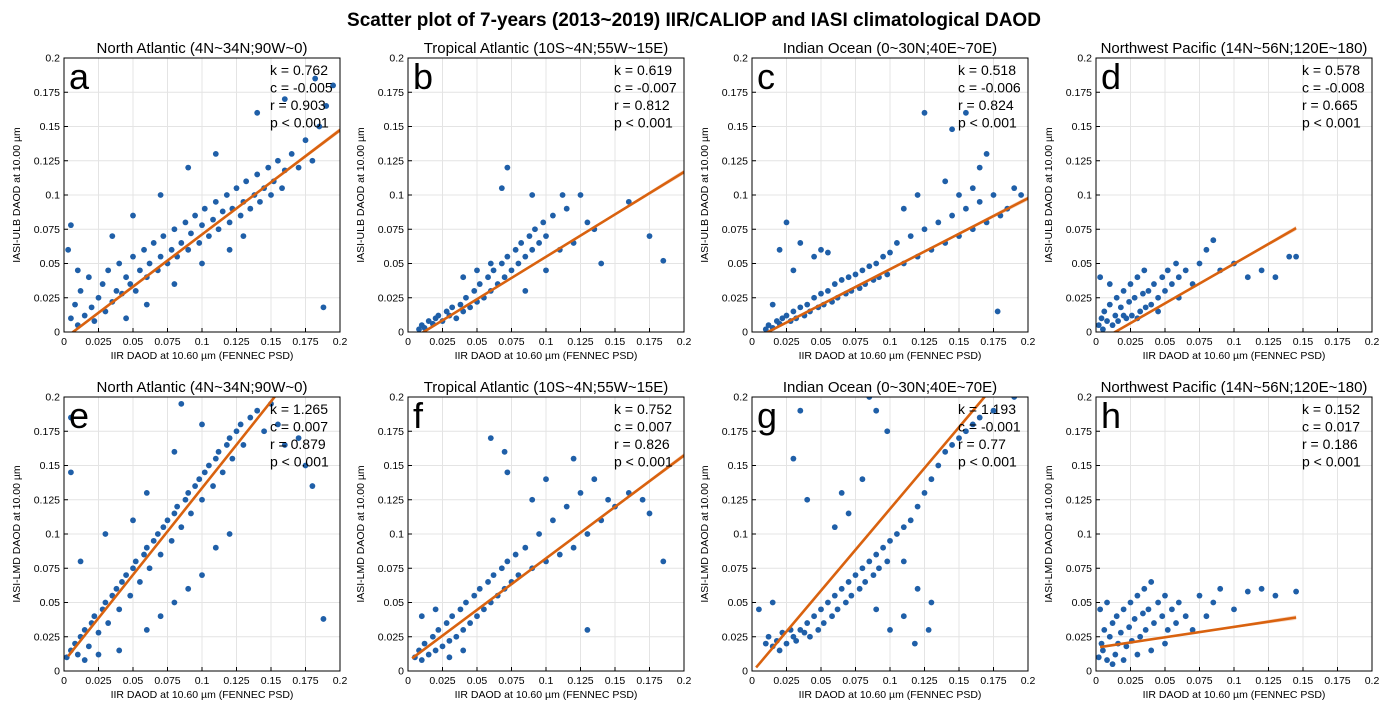 The width and height of the screenshot is (1389, 713). I want to click on fit-line, so click(1198, 632).